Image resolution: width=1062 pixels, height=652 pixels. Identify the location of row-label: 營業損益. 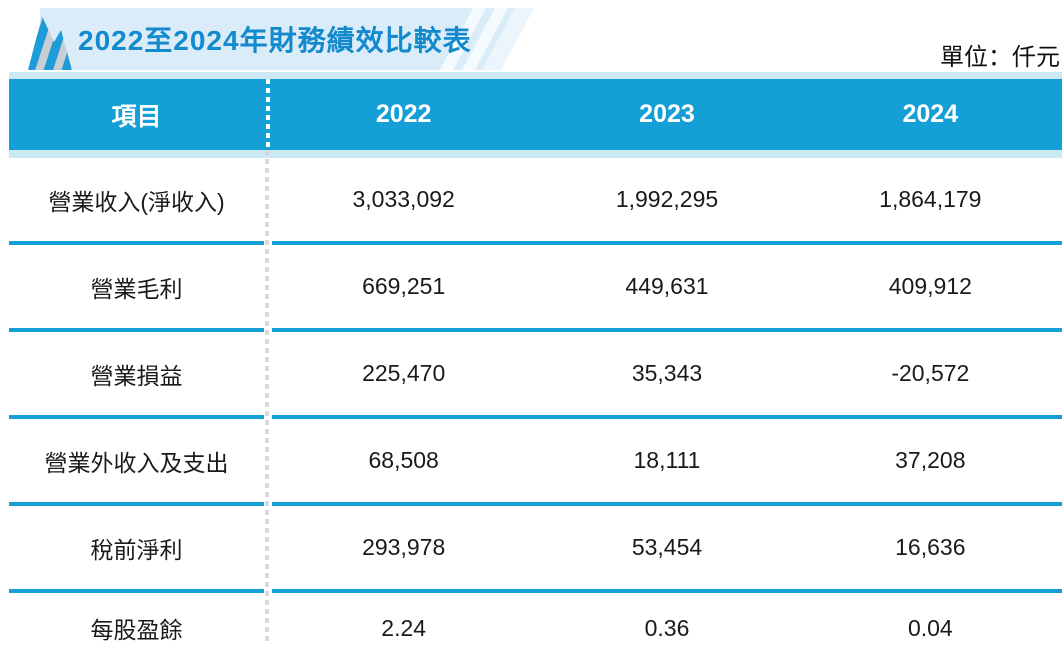
(136, 375).